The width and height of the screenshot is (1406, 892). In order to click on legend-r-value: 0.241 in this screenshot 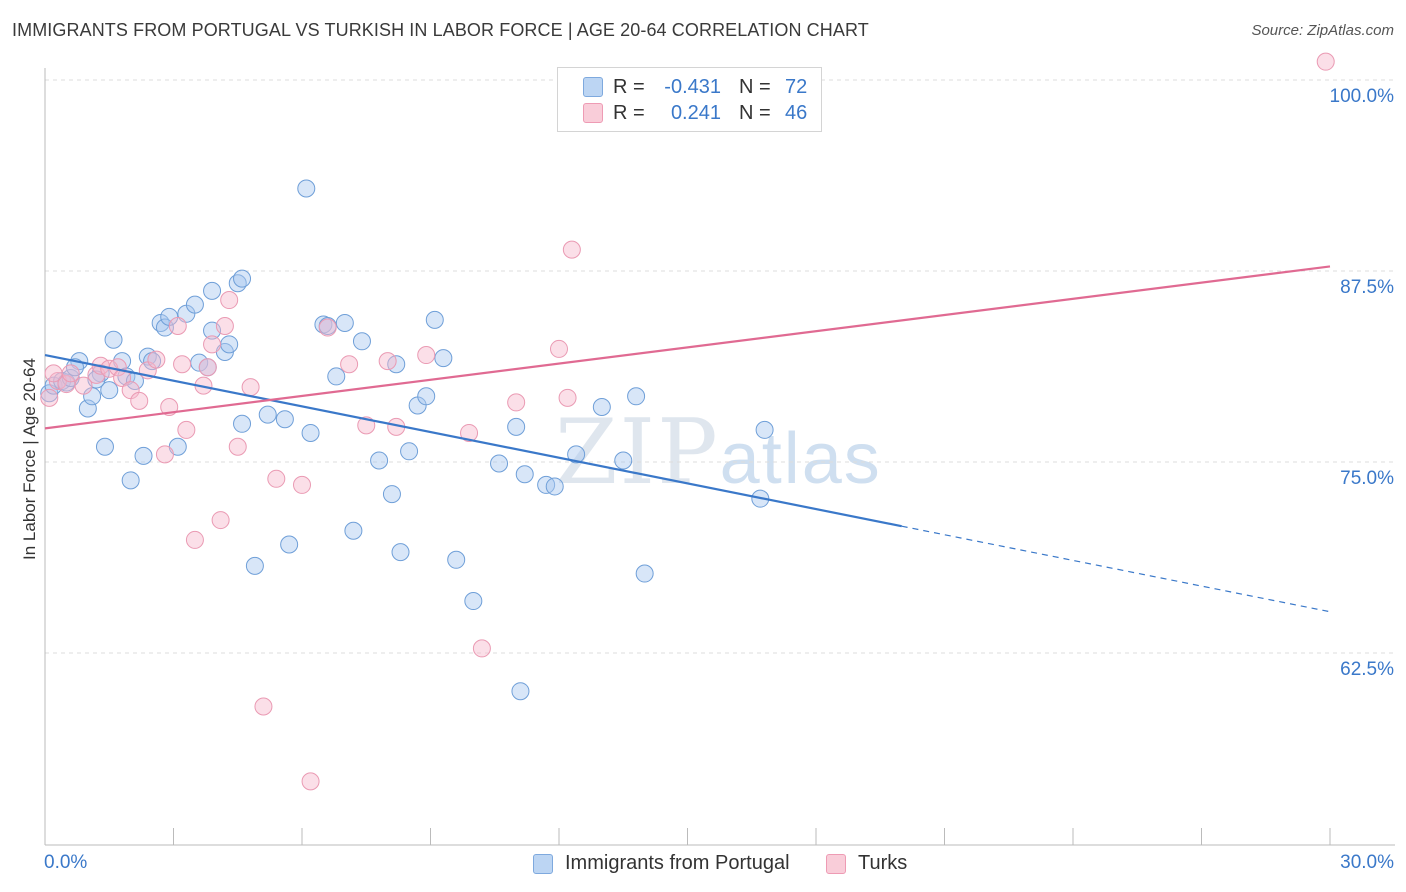, I will do `click(695, 112)`.